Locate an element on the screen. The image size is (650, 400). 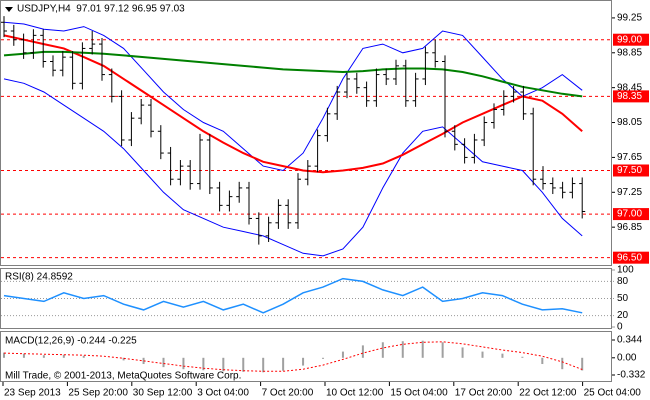
level-label: 96.50 is located at coordinates (629, 257).